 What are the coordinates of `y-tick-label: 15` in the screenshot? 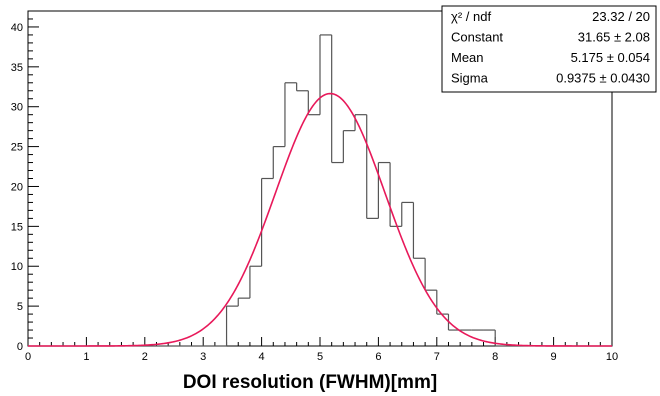 It's located at (17, 227).